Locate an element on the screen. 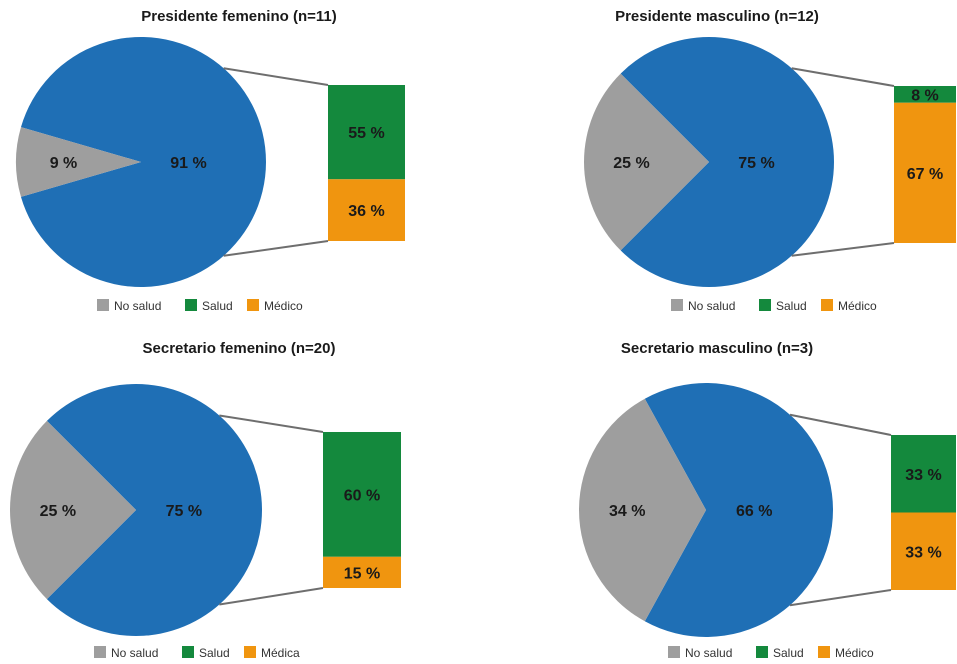 The width and height of the screenshot is (957, 664). data-label-medico: 67 % is located at coordinates (925, 174).